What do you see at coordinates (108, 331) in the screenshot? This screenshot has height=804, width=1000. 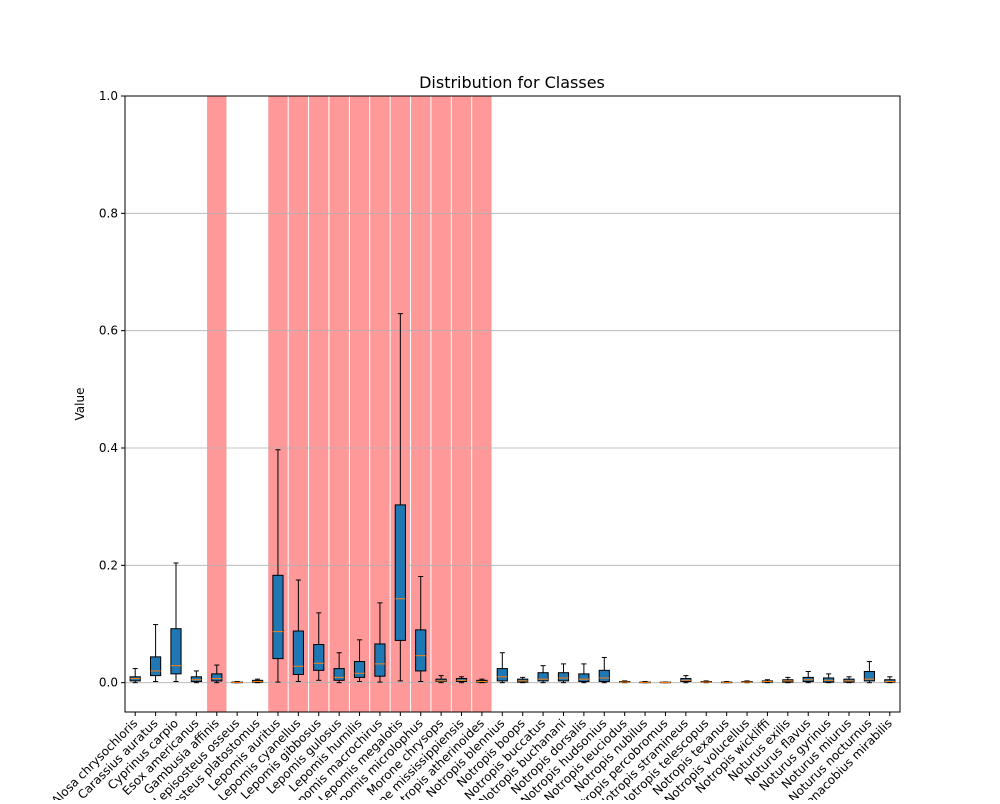 I see `y-tick-label: 0.6` at bounding box center [108, 331].